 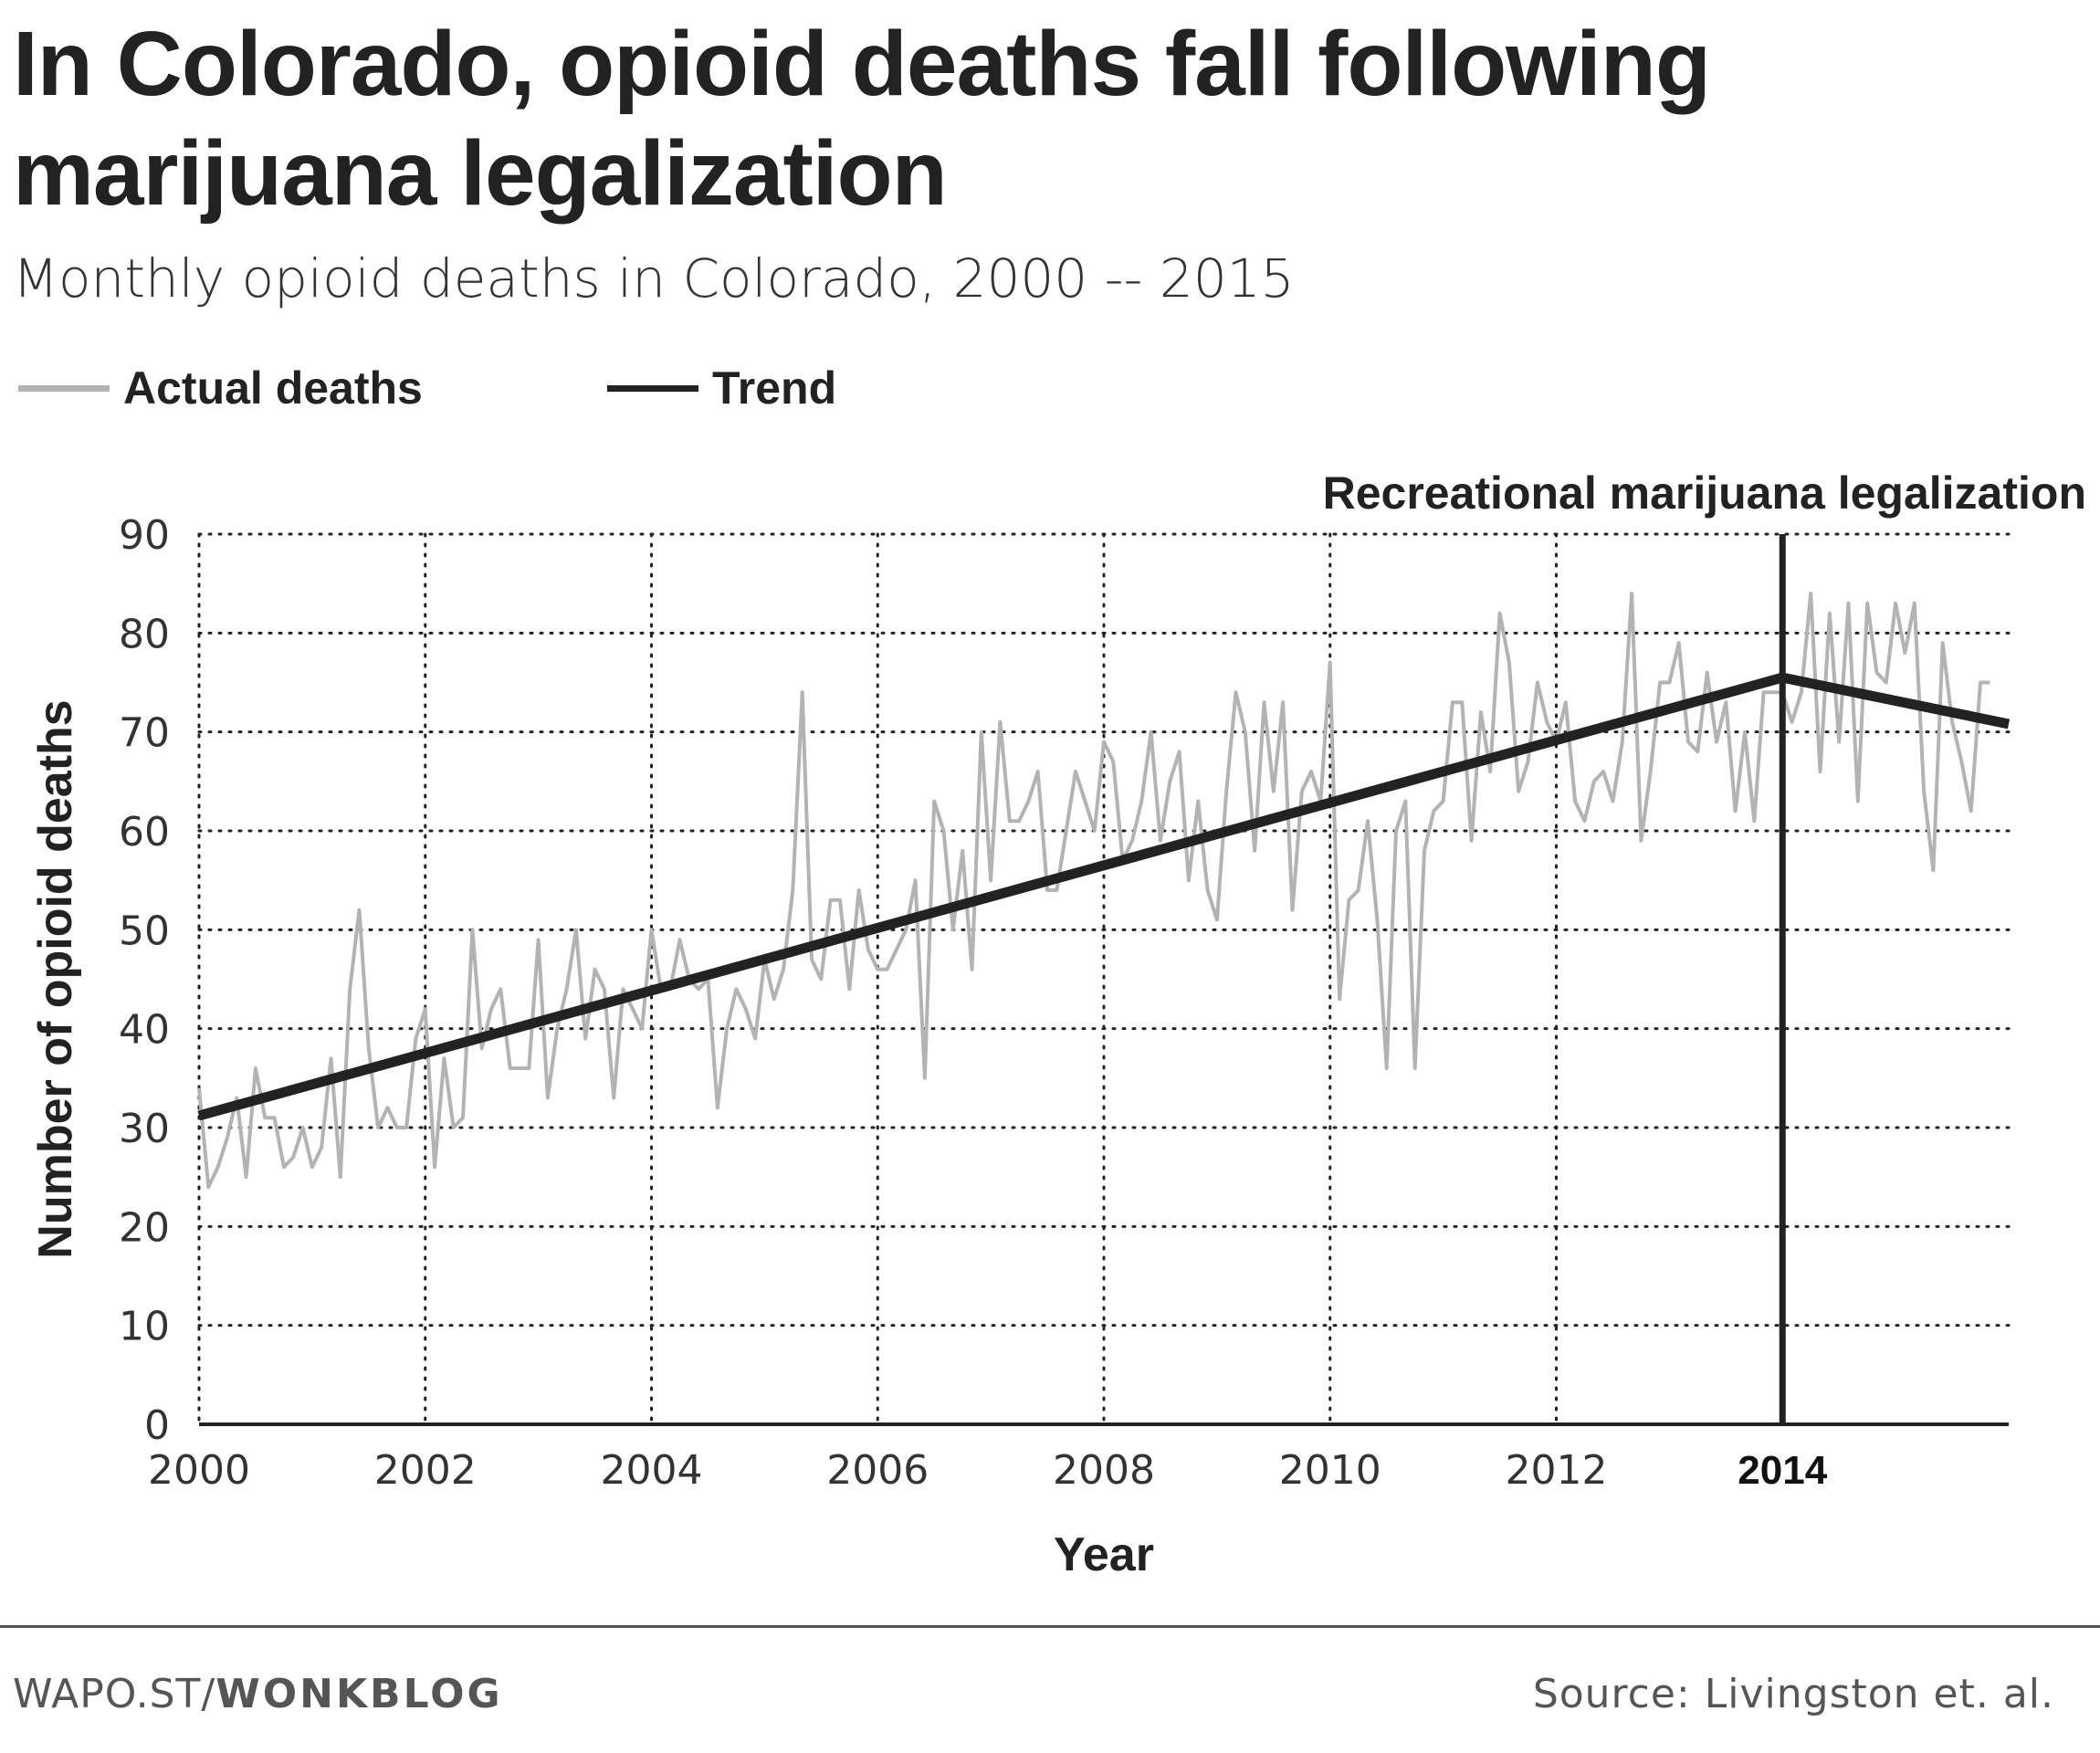 What do you see at coordinates (157, 1425) in the screenshot?
I see `y-tick-label-0: 0` at bounding box center [157, 1425].